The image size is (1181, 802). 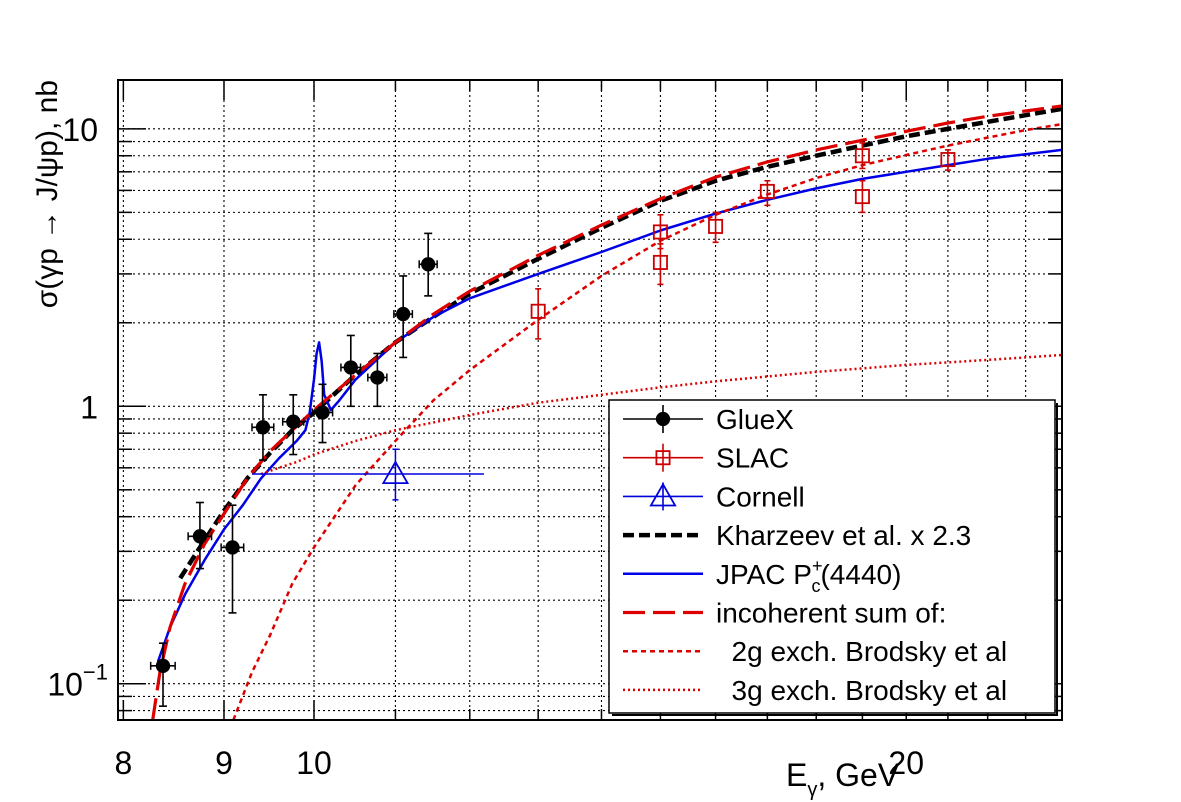 What do you see at coordinates (752, 458) in the screenshot?
I see `legend-label: SLAC` at bounding box center [752, 458].